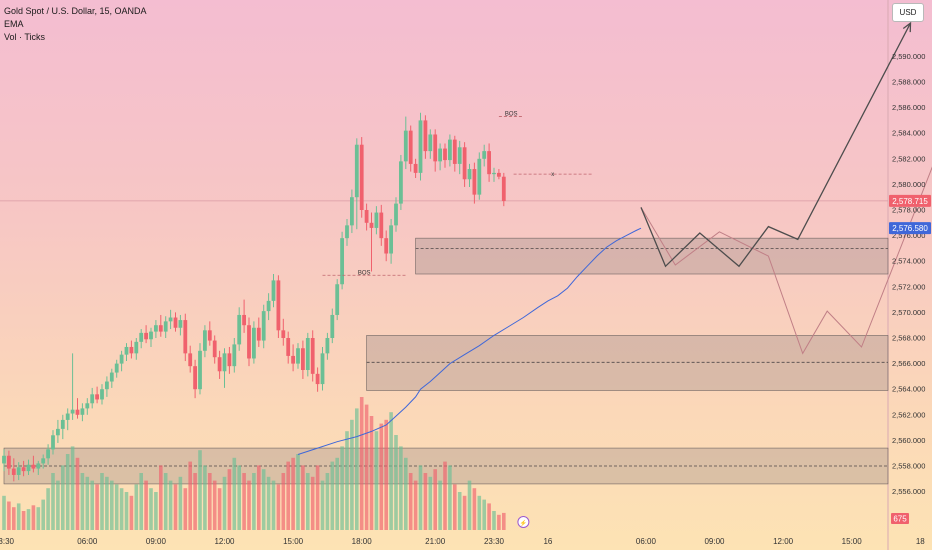 Image resolution: width=932 pixels, height=550 pixels. Describe the element at coordinates (908, 12) in the screenshot. I see `currency-button: USD` at that location.